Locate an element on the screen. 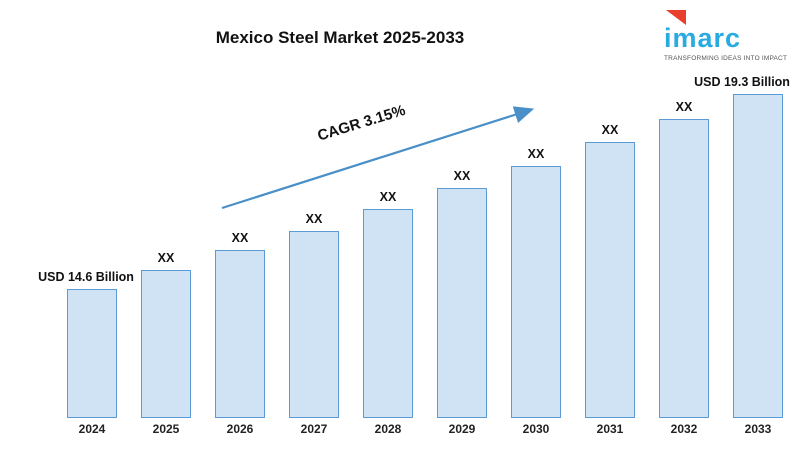 The image size is (800, 450). x-axis-label: 2027 is located at coordinates (314, 429).